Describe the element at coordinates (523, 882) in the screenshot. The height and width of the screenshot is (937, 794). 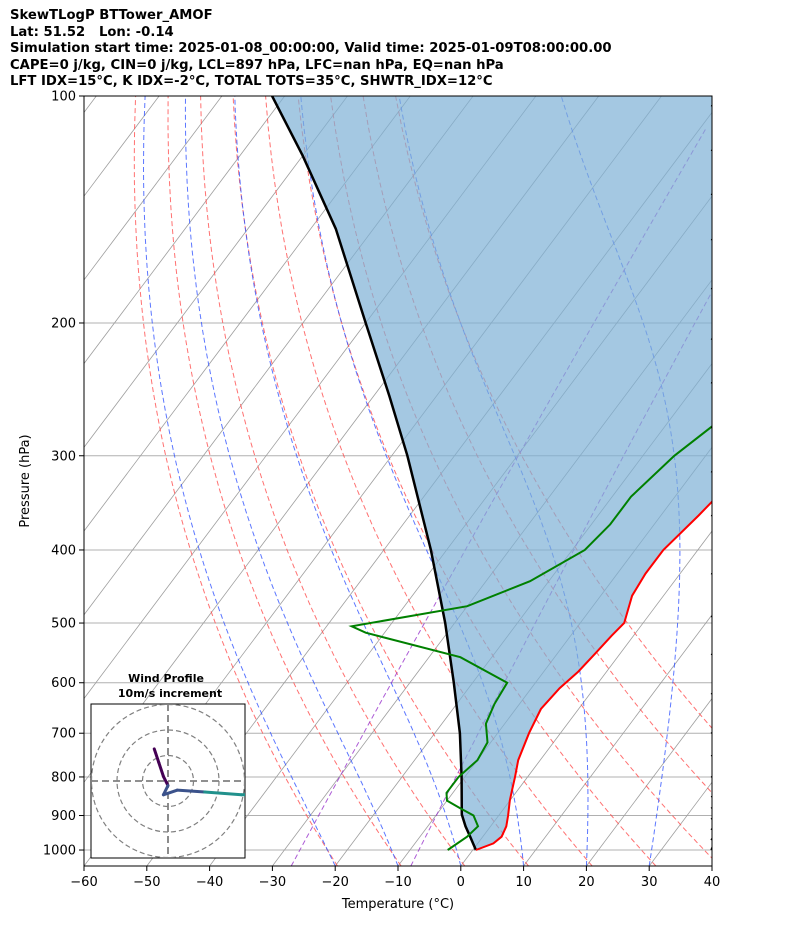
I see `x-tick-label: 10` at that location.